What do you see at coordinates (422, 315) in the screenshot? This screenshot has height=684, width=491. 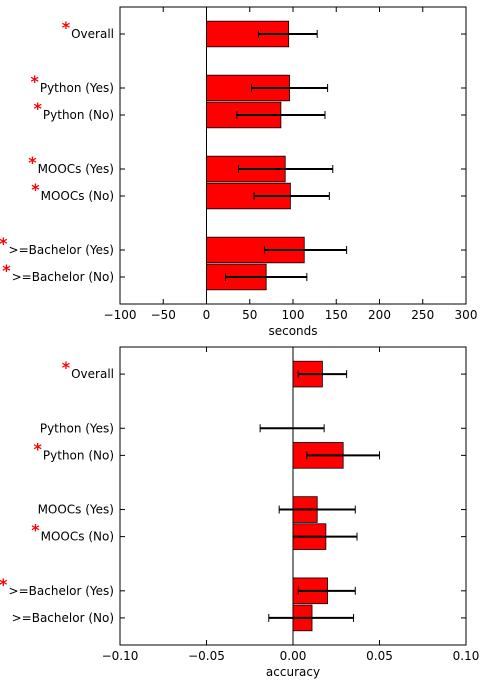 I see `x-tick-label: 250` at bounding box center [422, 315].